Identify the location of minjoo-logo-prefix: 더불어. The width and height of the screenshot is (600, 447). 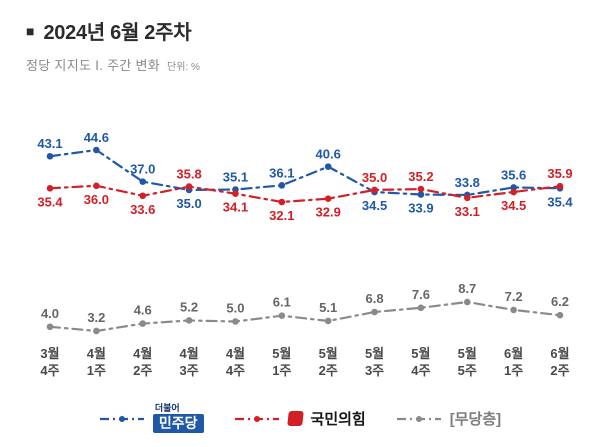
(167, 408).